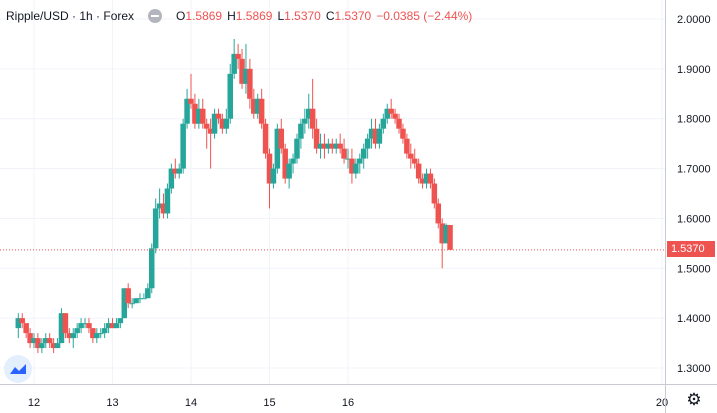  I want to click on gear-icon: ⚙, so click(694, 399).